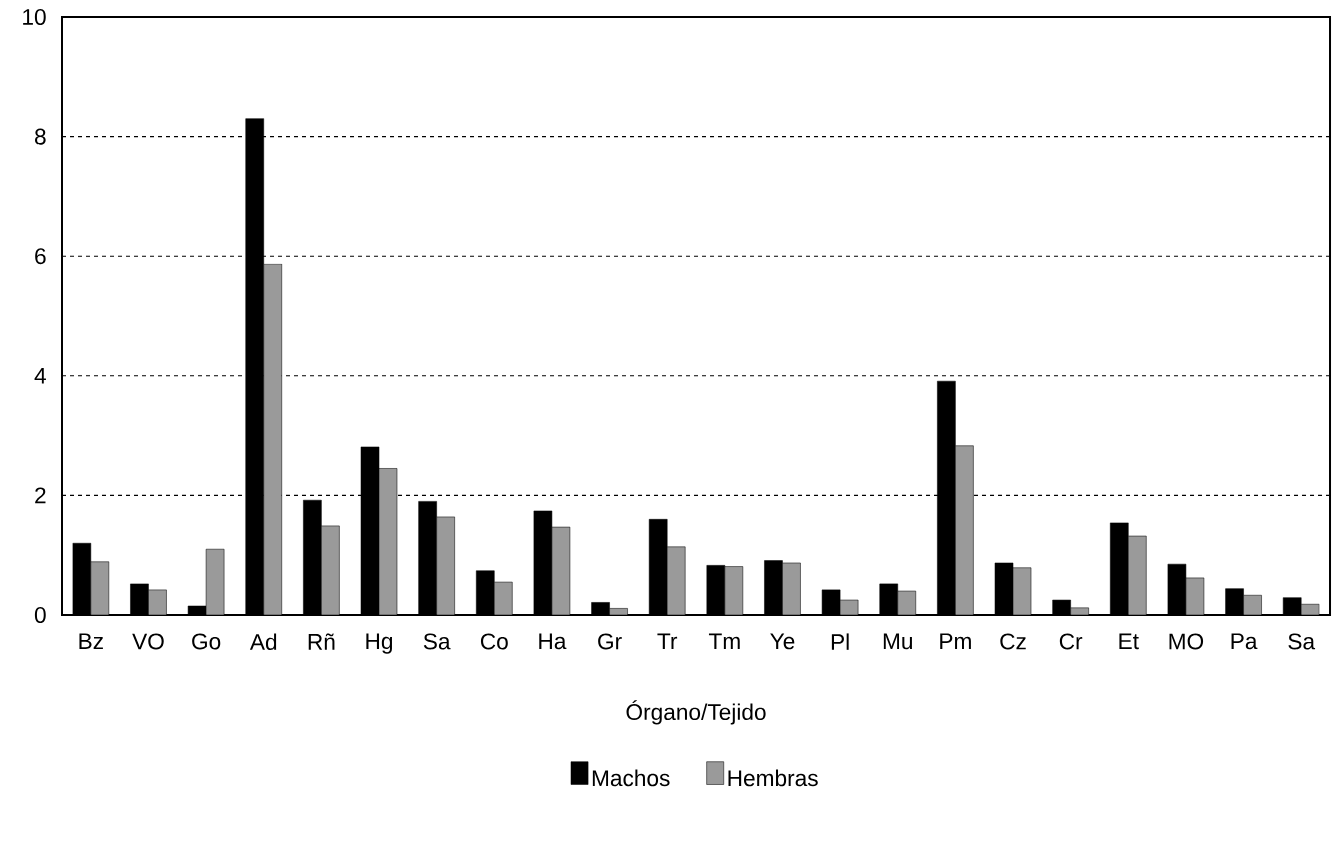  What do you see at coordinates (773, 778) in the screenshot?
I see `legend-label: Hembras` at bounding box center [773, 778].